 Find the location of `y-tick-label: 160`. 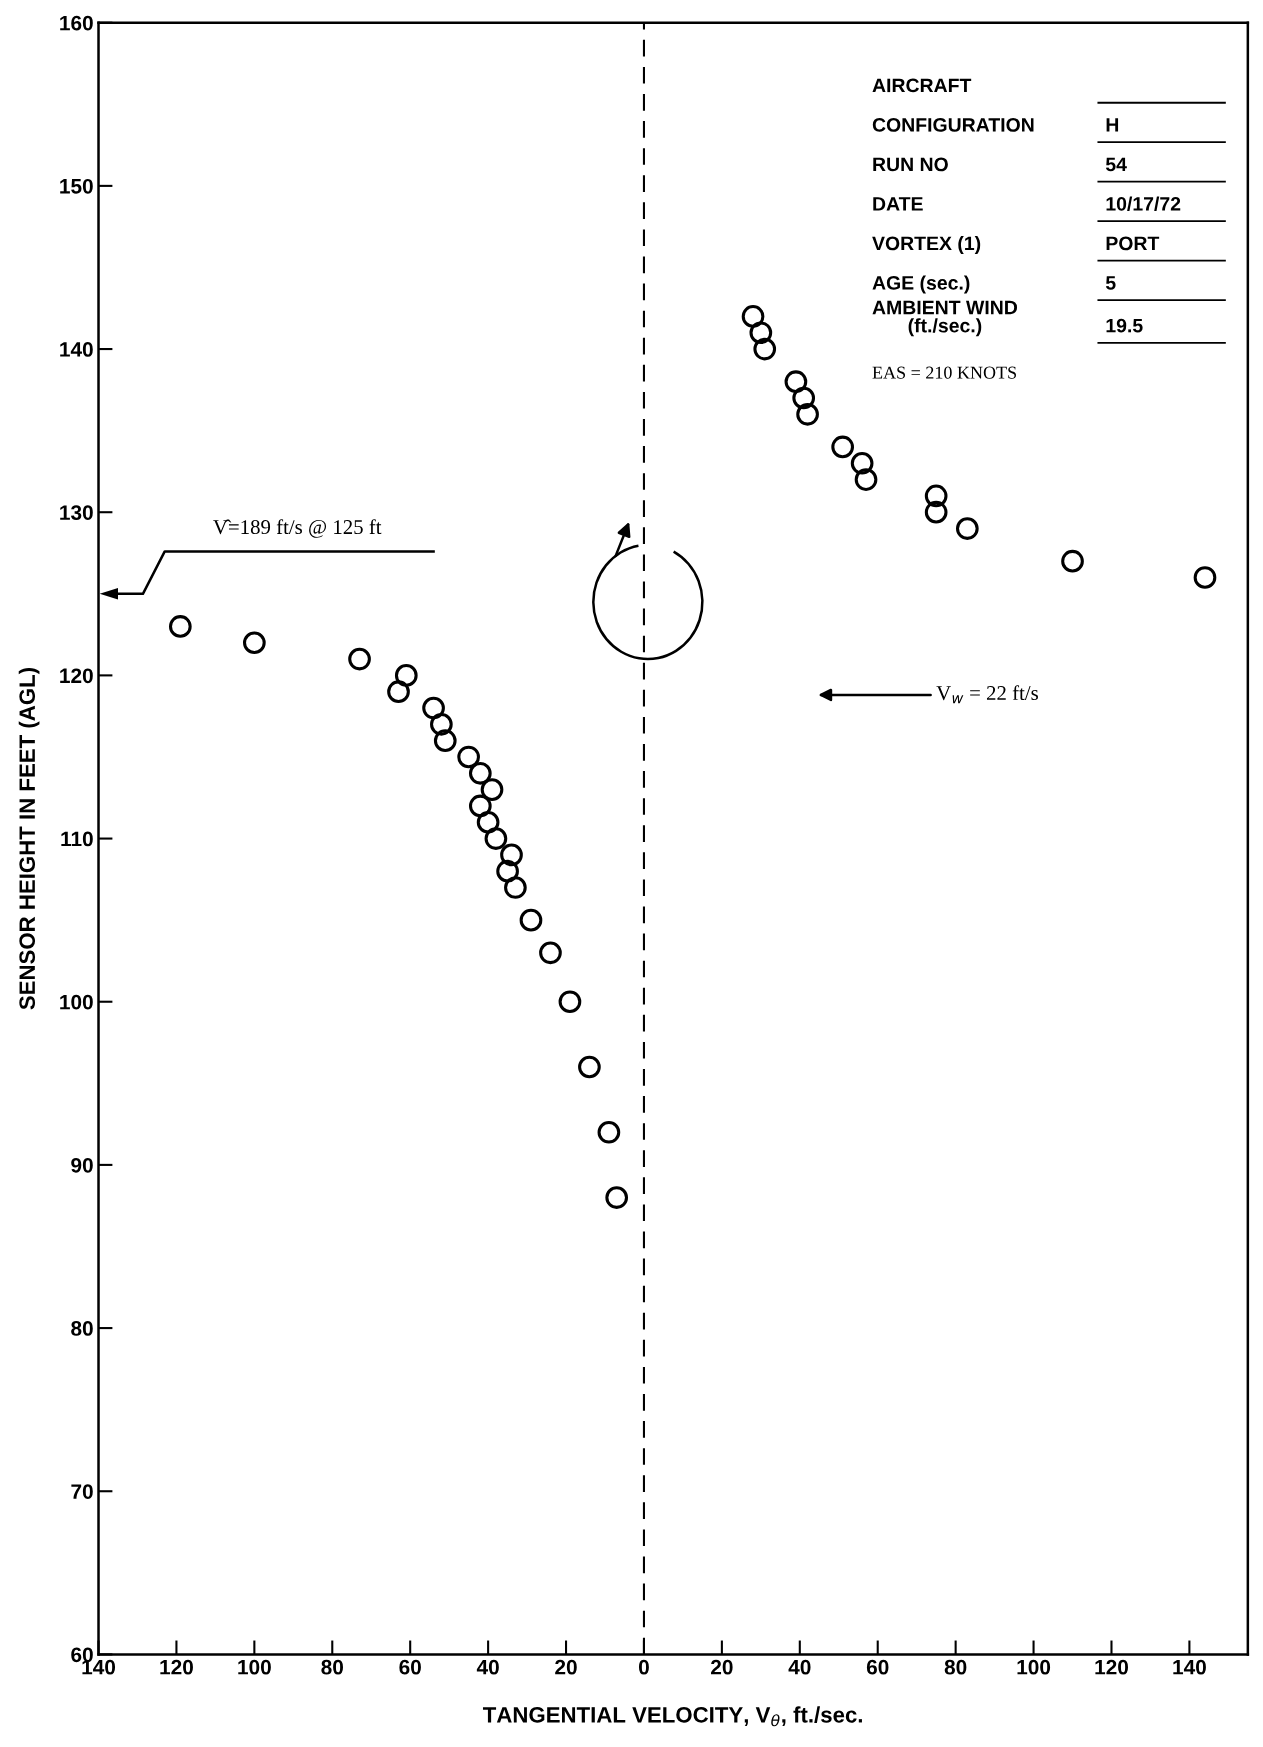

y-tick-label: 160 is located at coordinates (76, 23).